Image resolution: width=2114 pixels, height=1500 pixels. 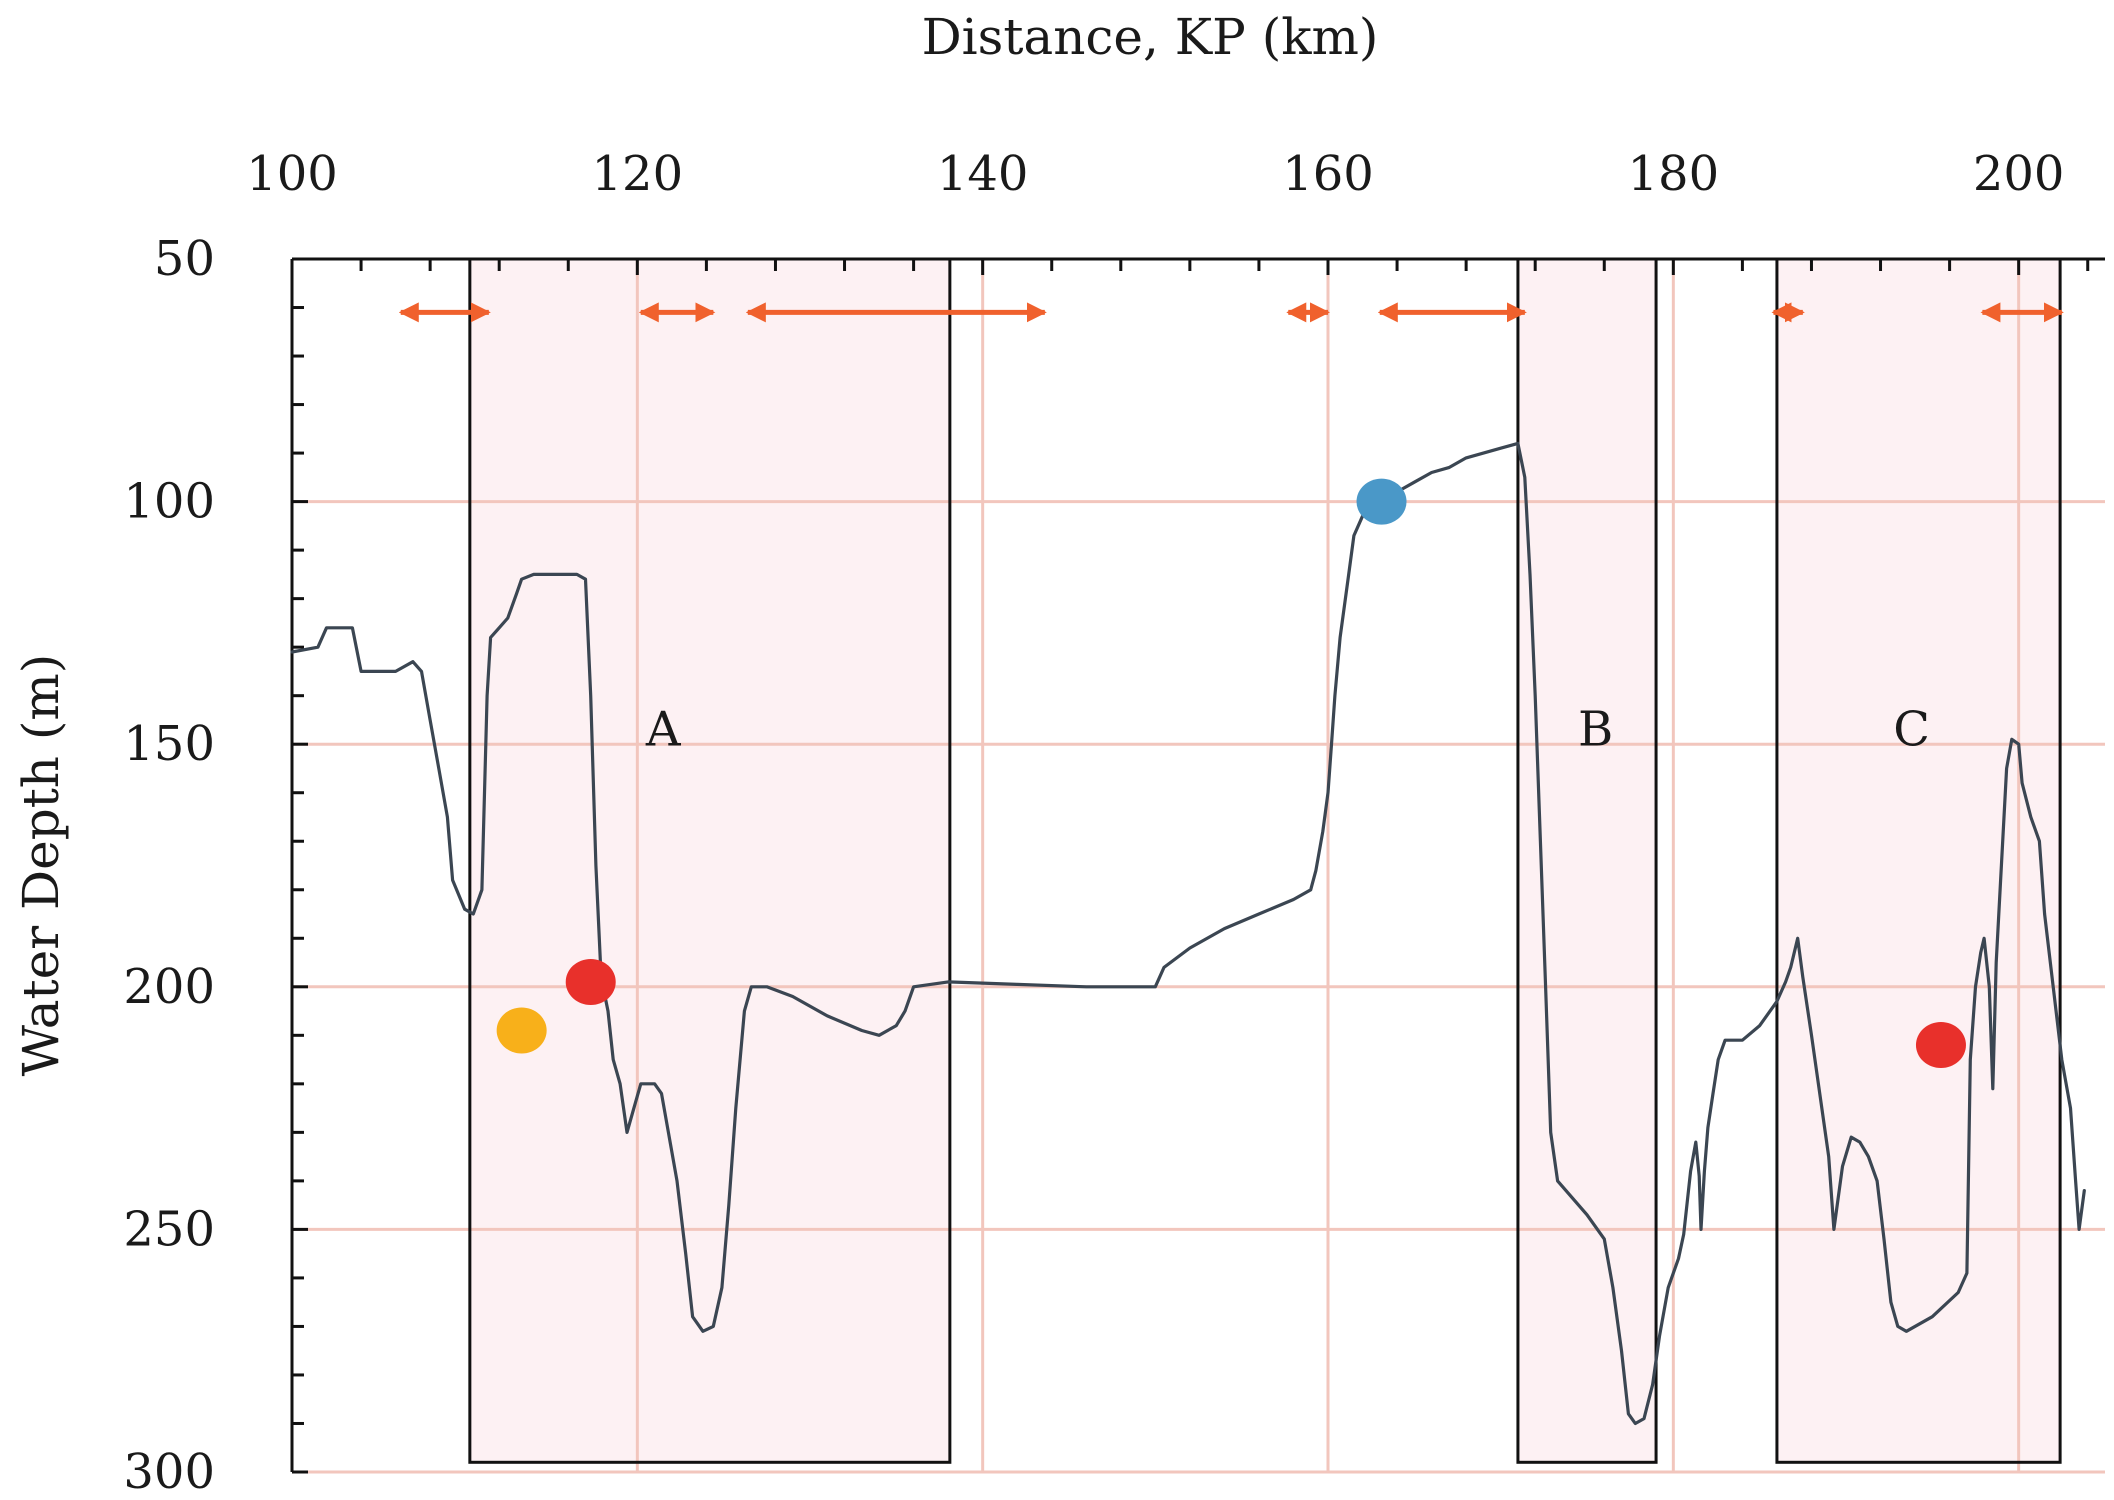 I want to click on x-tick-label: 120, so click(x=638, y=174).